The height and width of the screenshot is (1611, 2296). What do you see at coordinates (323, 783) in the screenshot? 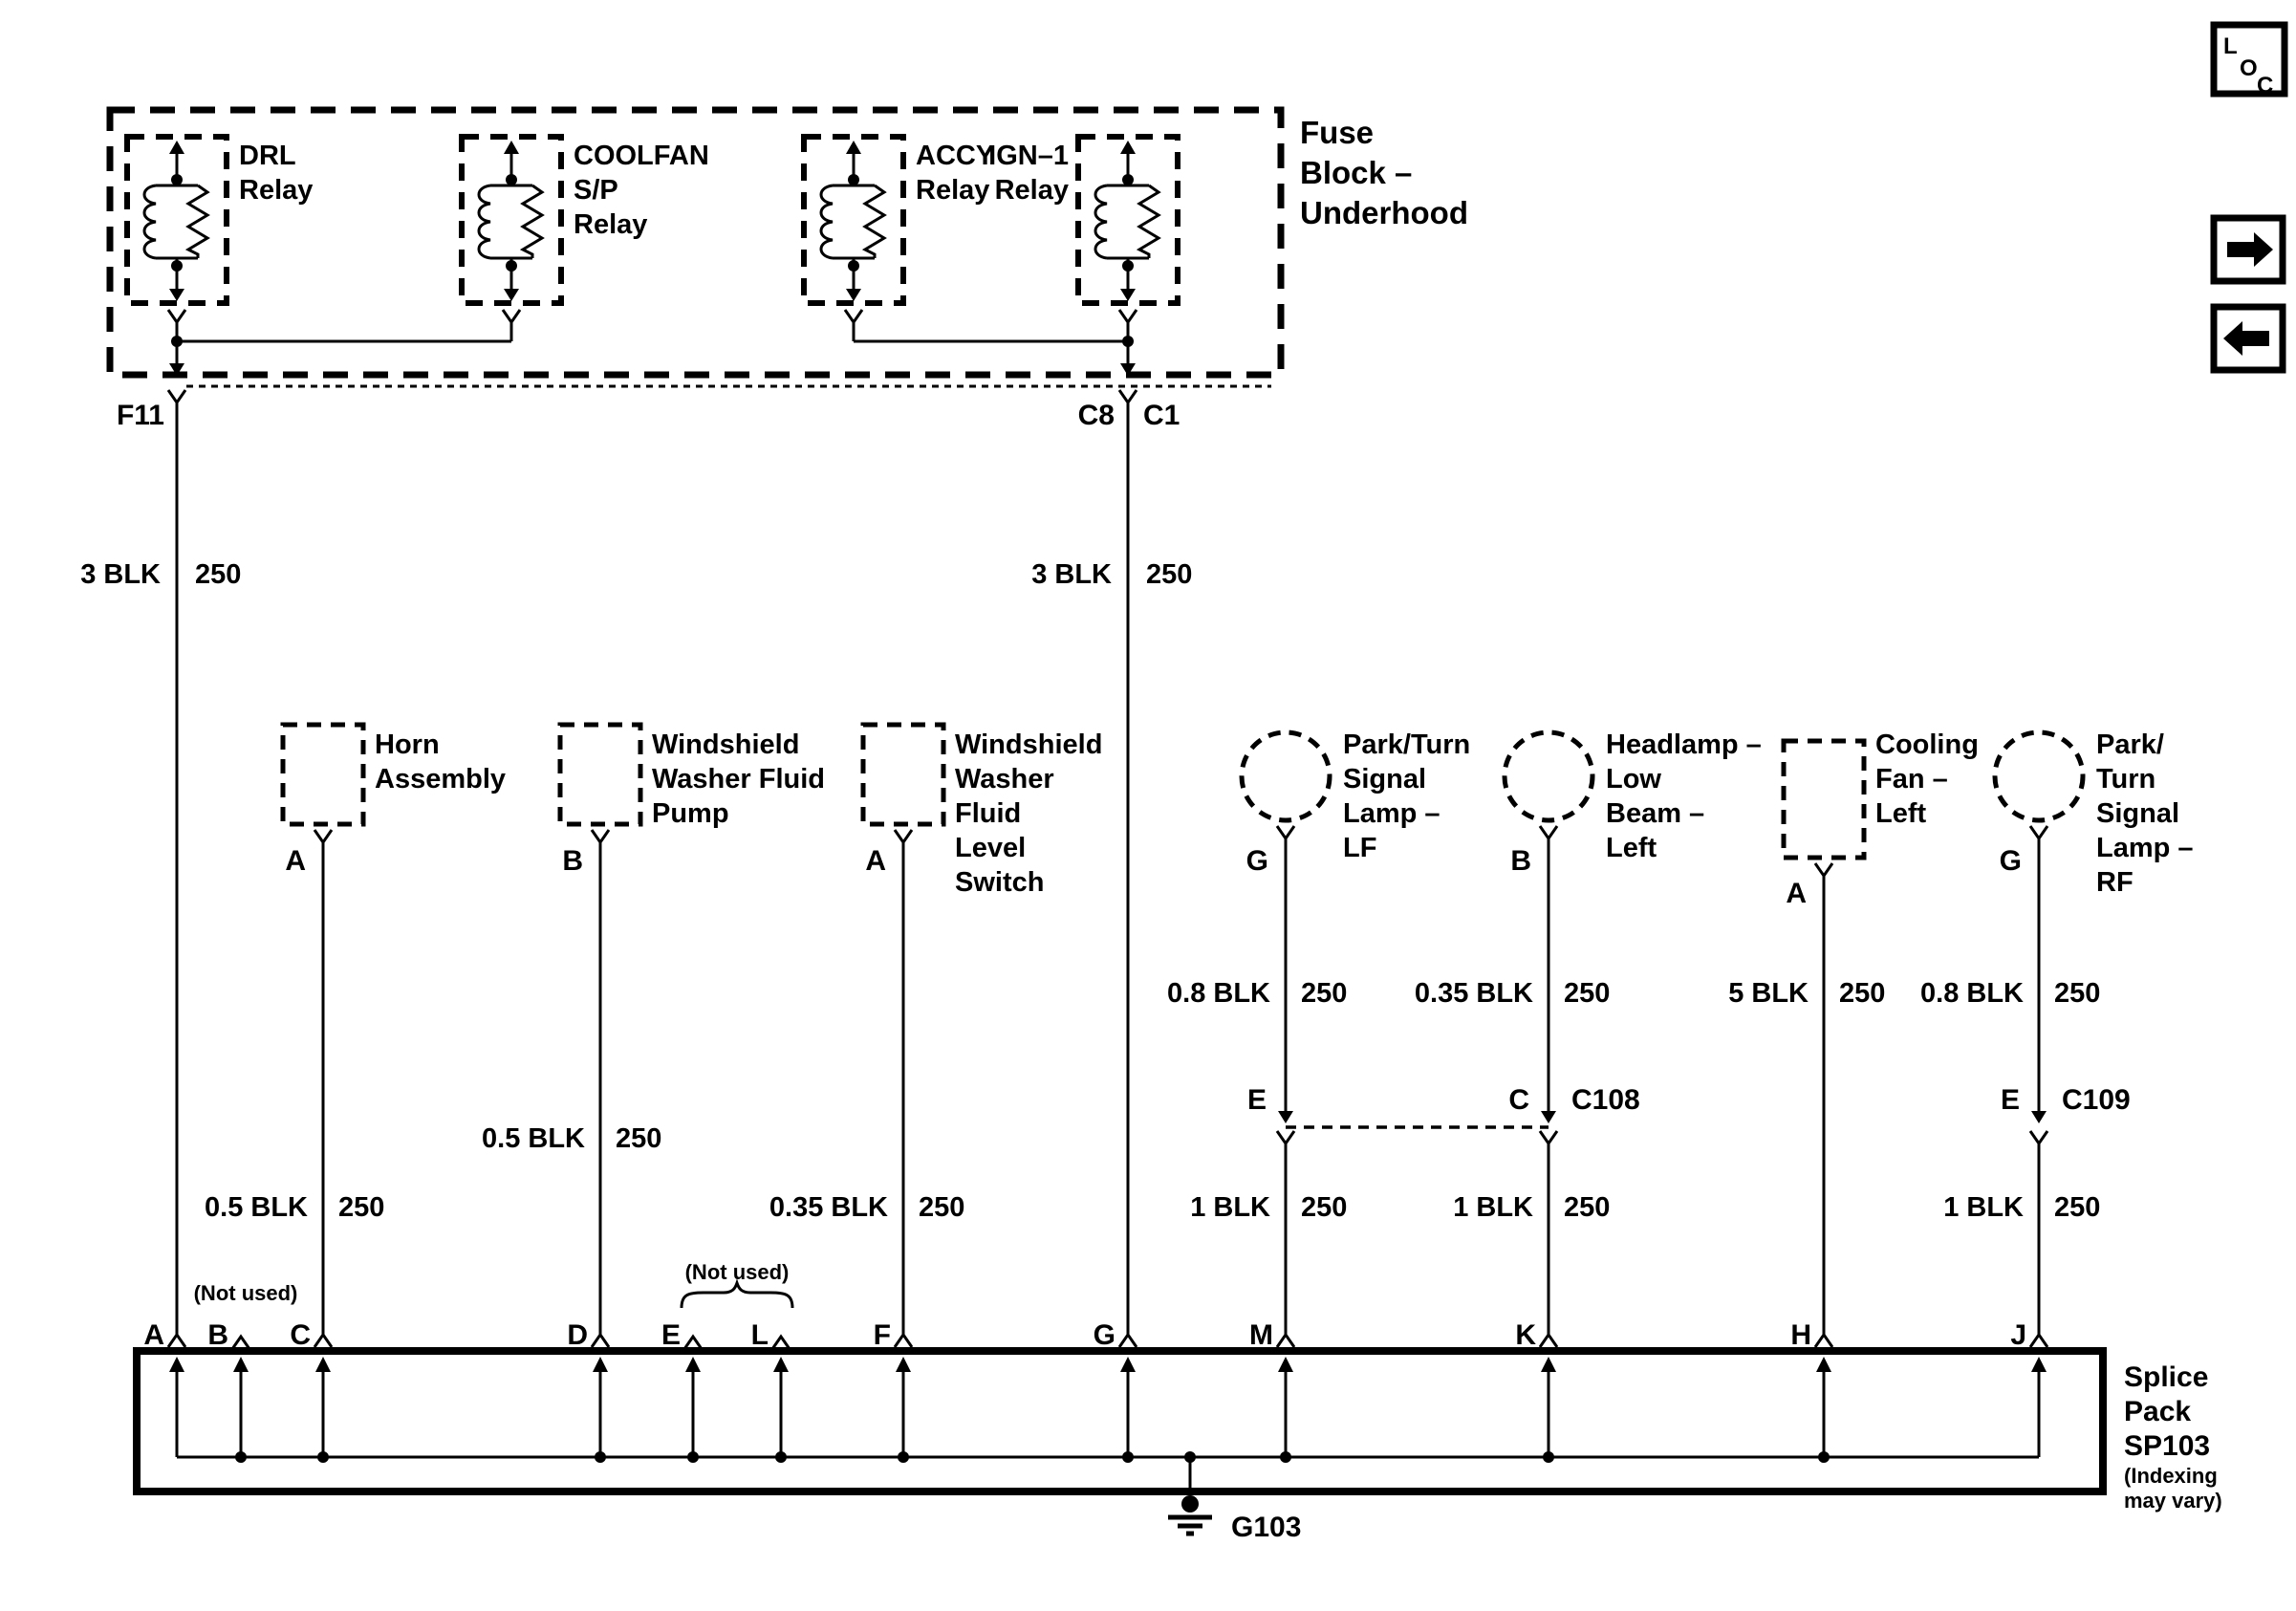
I see `horn-assembly-box` at bounding box center [323, 783].